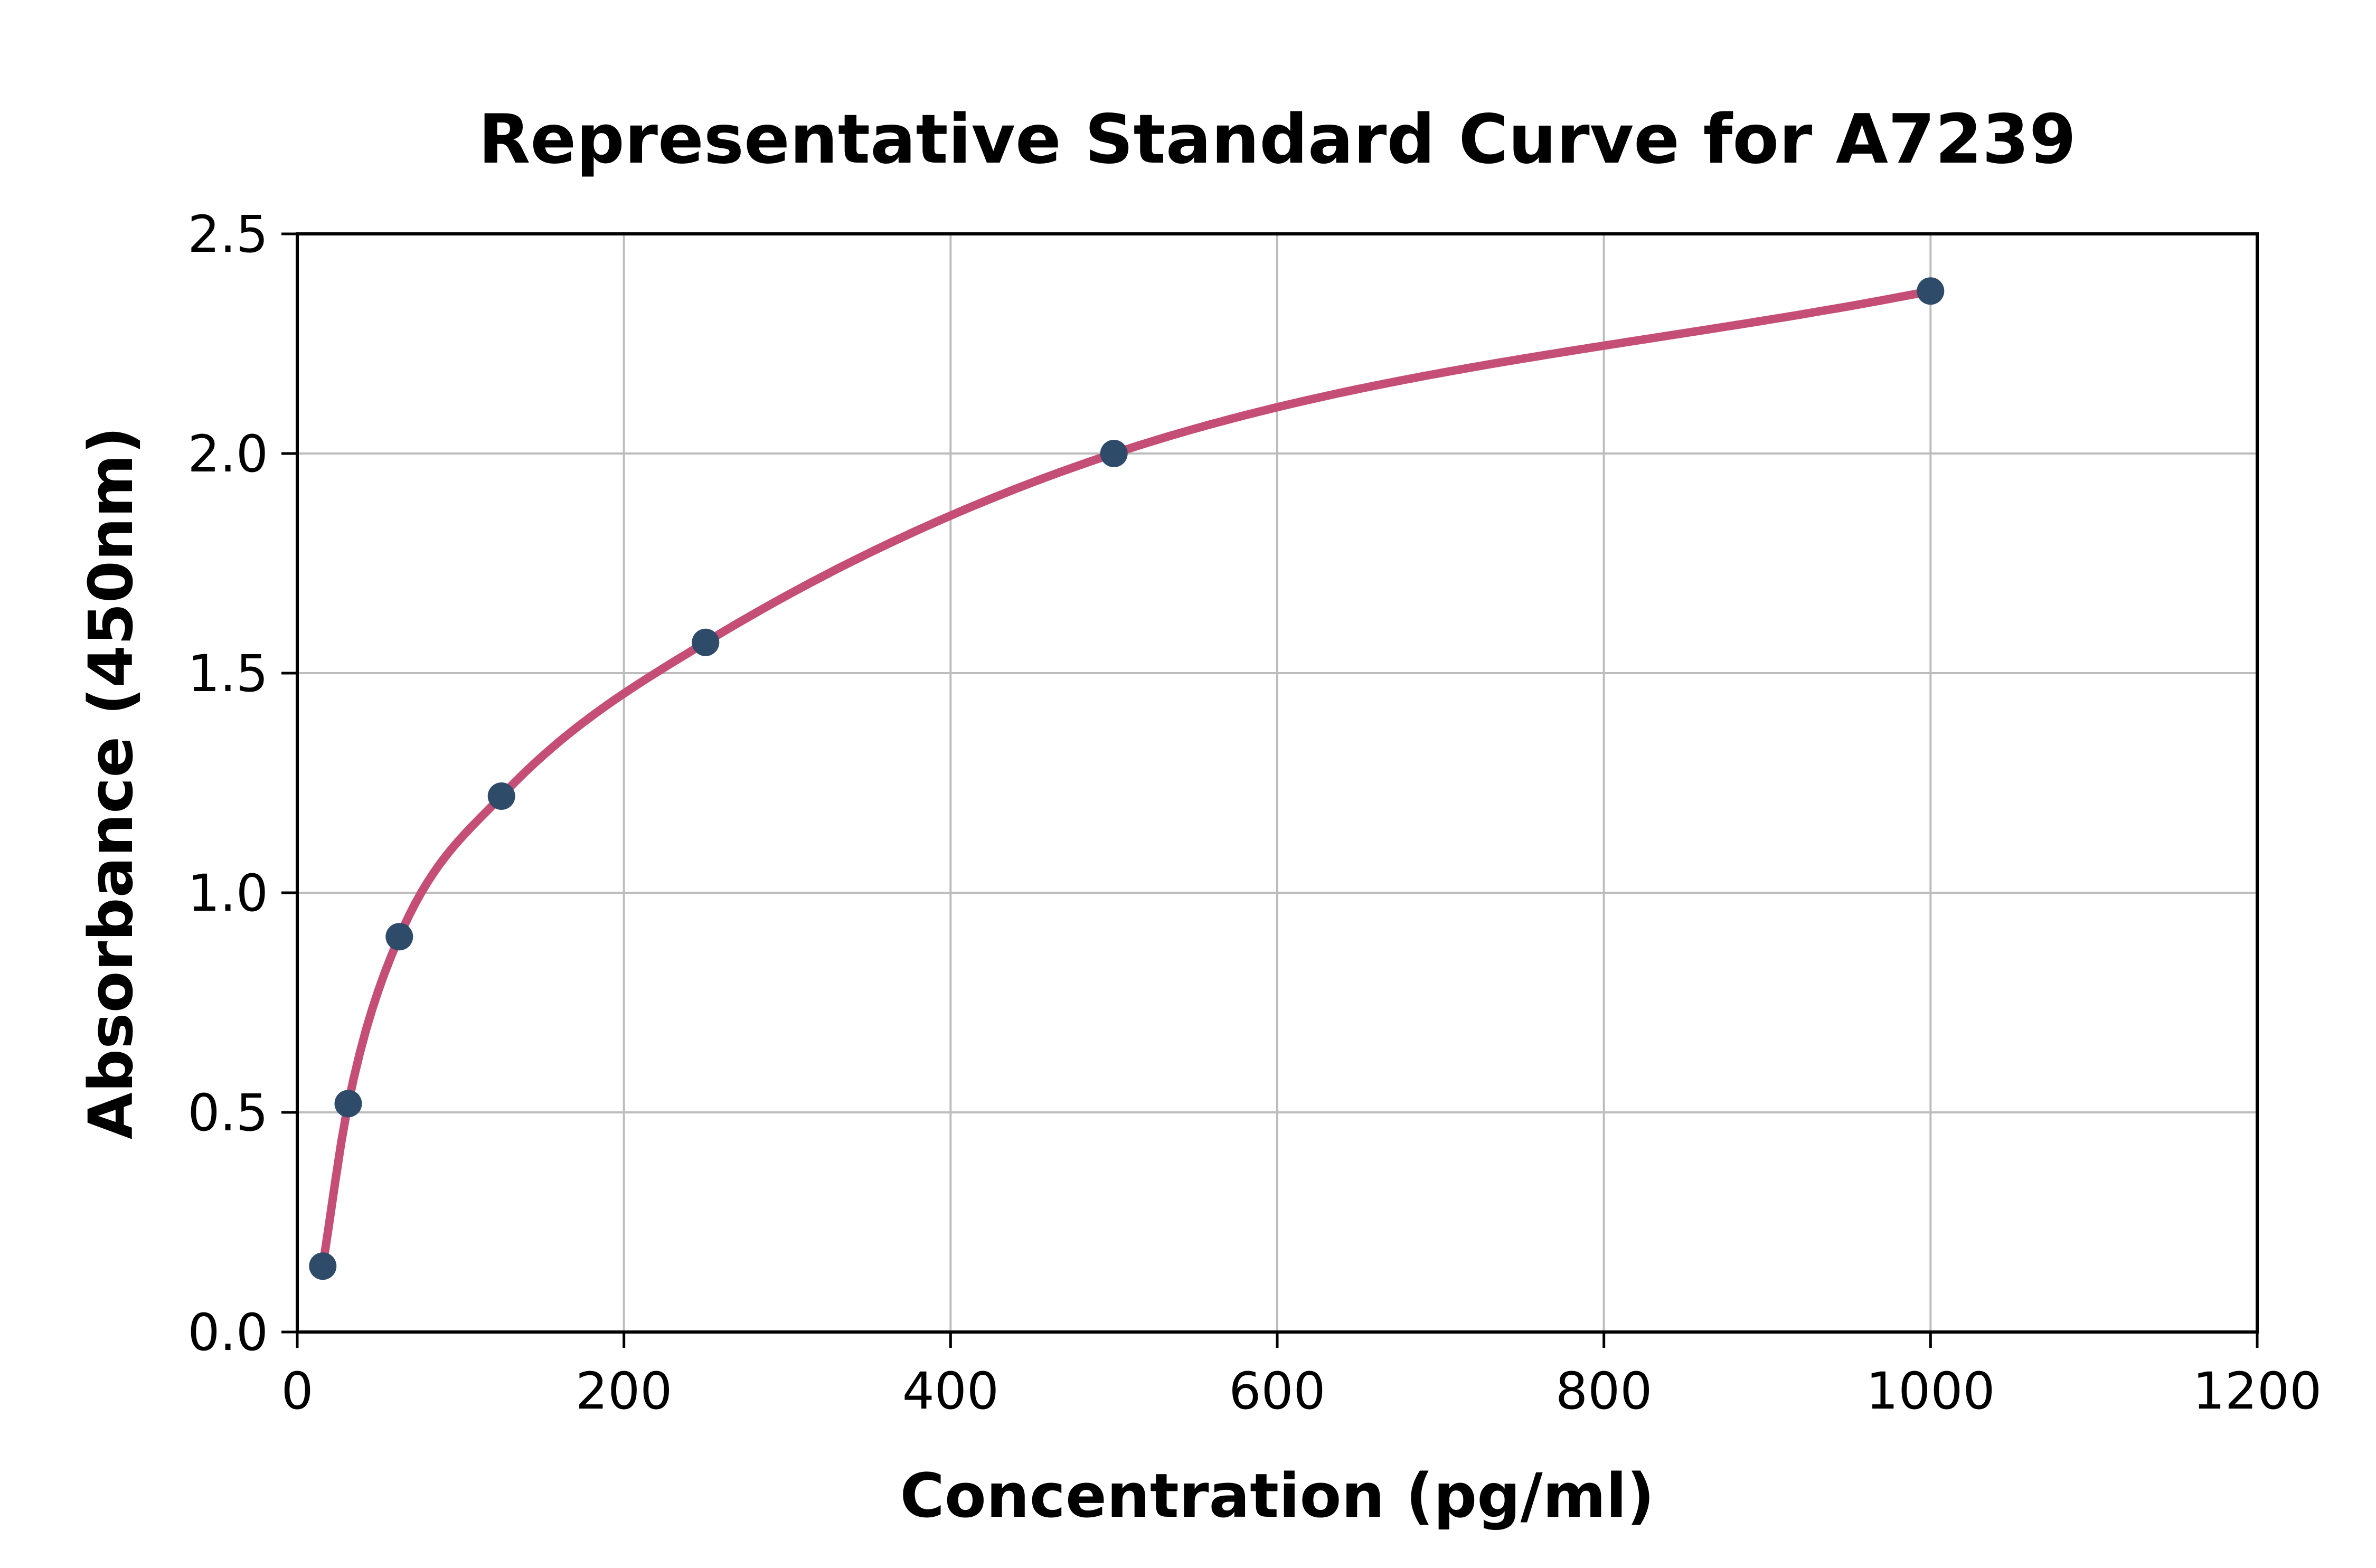 The width and height of the screenshot is (2376, 1568). Describe the element at coordinates (227, 234) in the screenshot. I see `y-tick-label-2.5: 2.5` at that location.